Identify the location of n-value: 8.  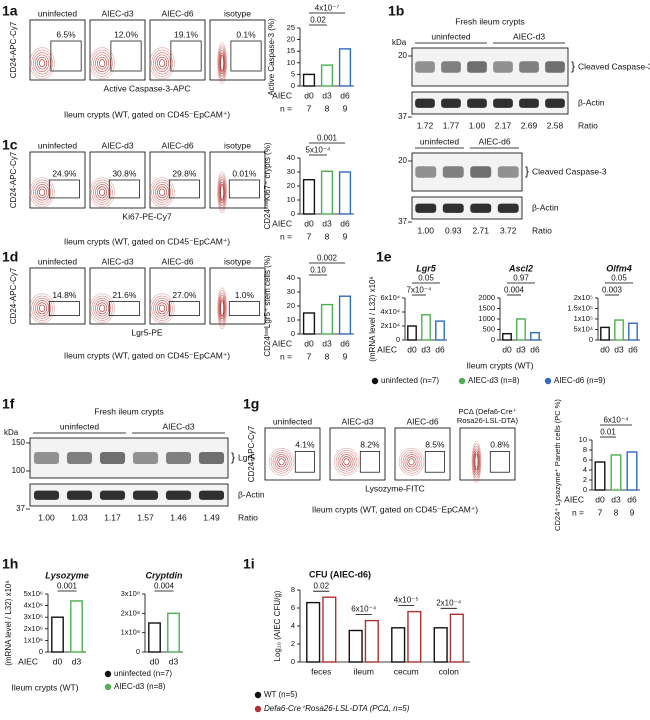
(616, 512).